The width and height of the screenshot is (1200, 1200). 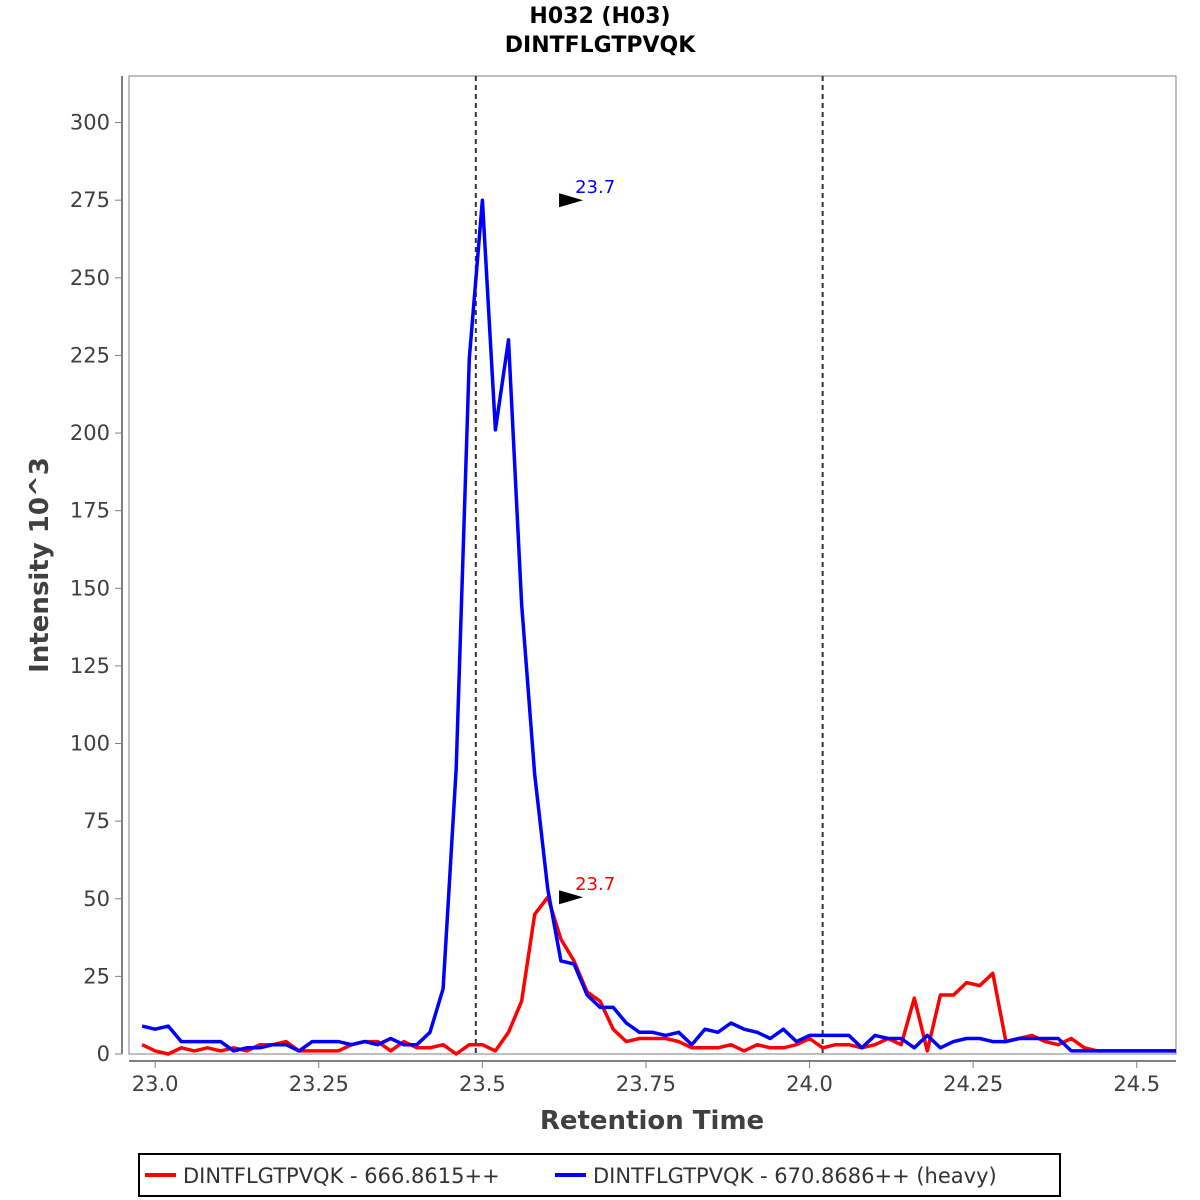 What do you see at coordinates (90, 278) in the screenshot?
I see `y-tick-label: 250` at bounding box center [90, 278].